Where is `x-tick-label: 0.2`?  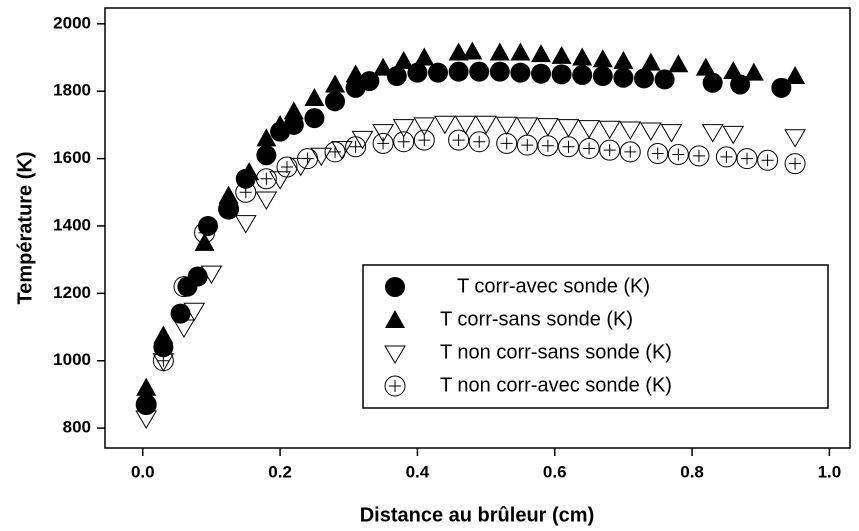 x-tick-label: 0.2 is located at coordinates (280, 471).